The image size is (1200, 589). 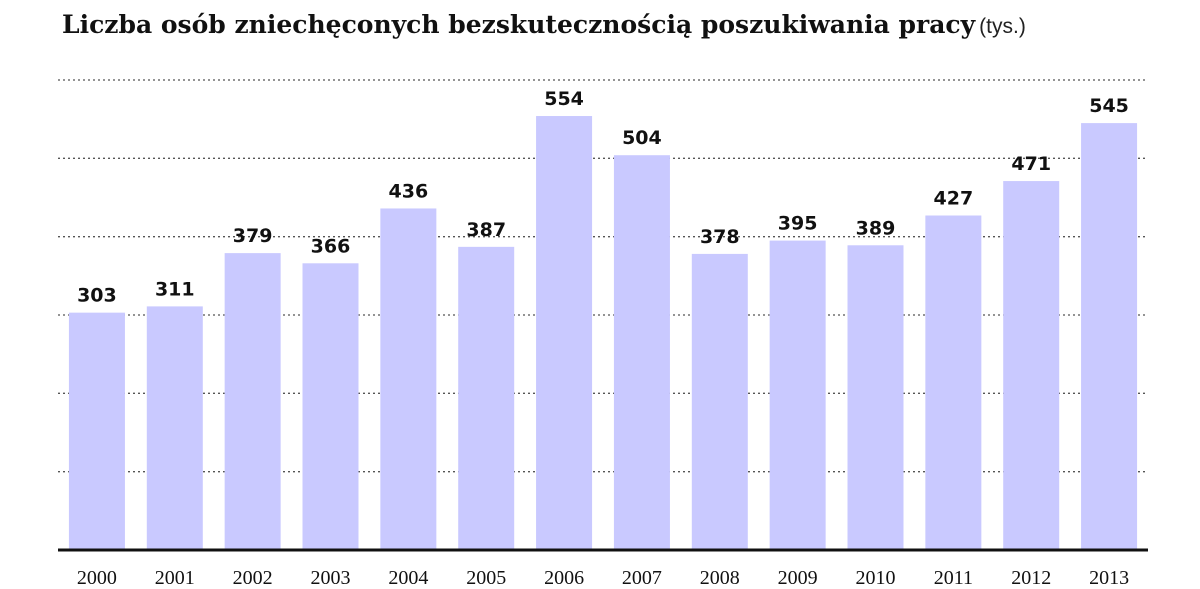 What do you see at coordinates (97, 296) in the screenshot?
I see `value-label-2000: 303` at bounding box center [97, 296].